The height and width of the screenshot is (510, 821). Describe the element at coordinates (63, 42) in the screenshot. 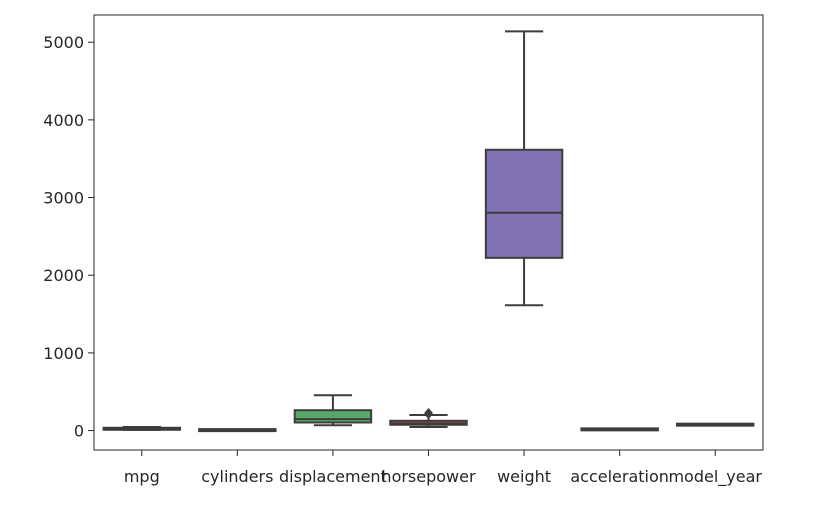

I see `y-tick-label: 5000` at that location.